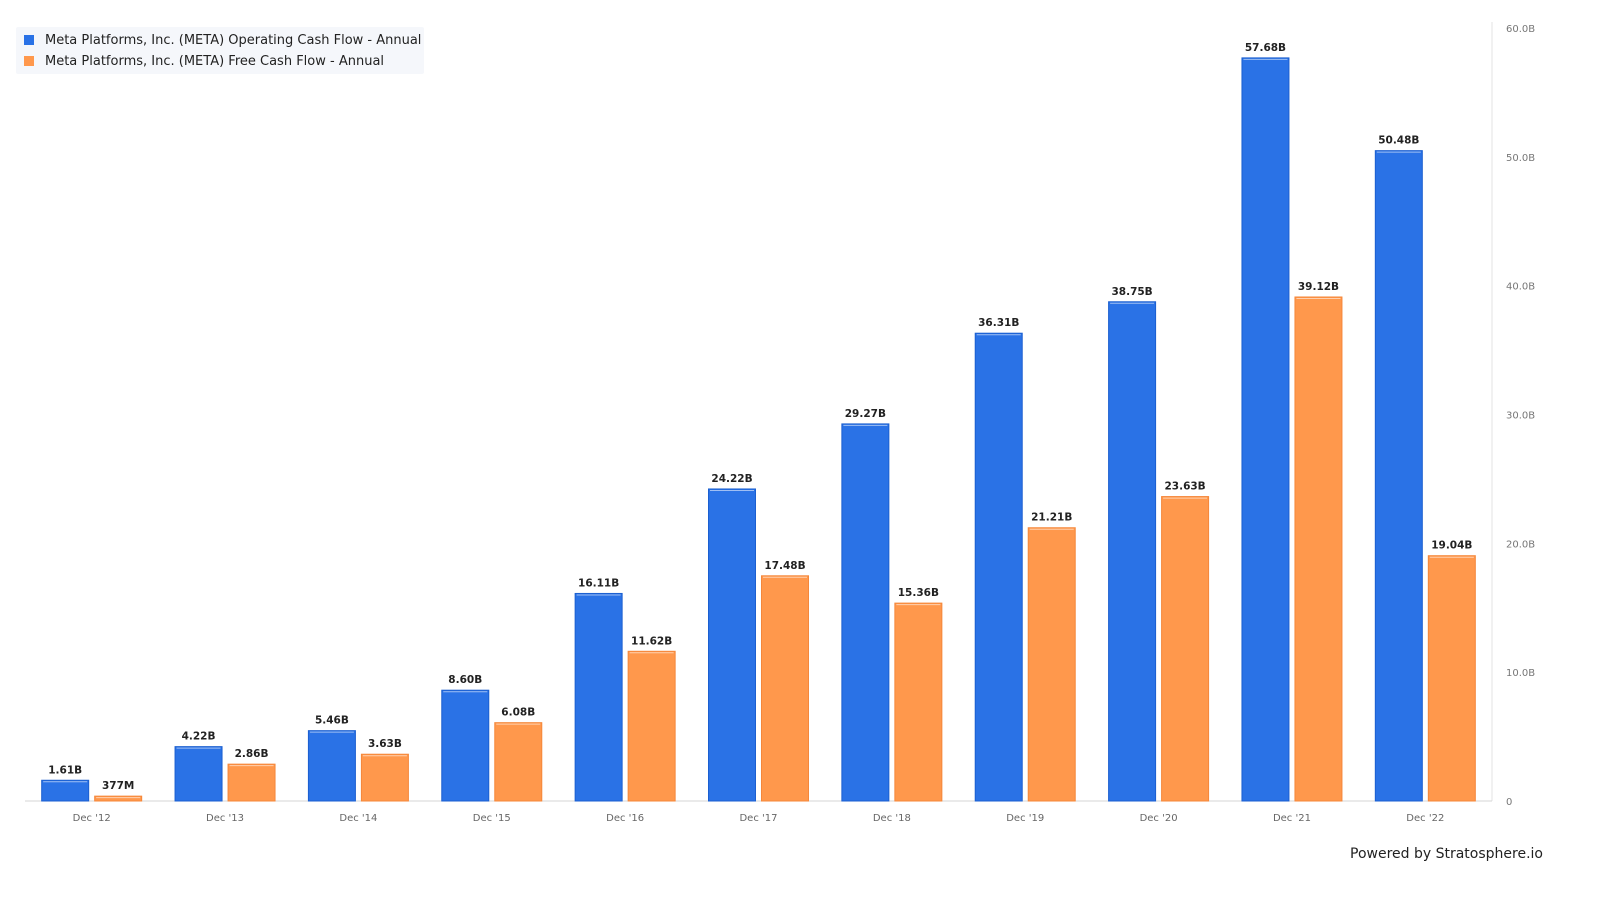  What do you see at coordinates (651, 641) in the screenshot?
I see `data-label-free-cash-flow: 11.62B` at bounding box center [651, 641].